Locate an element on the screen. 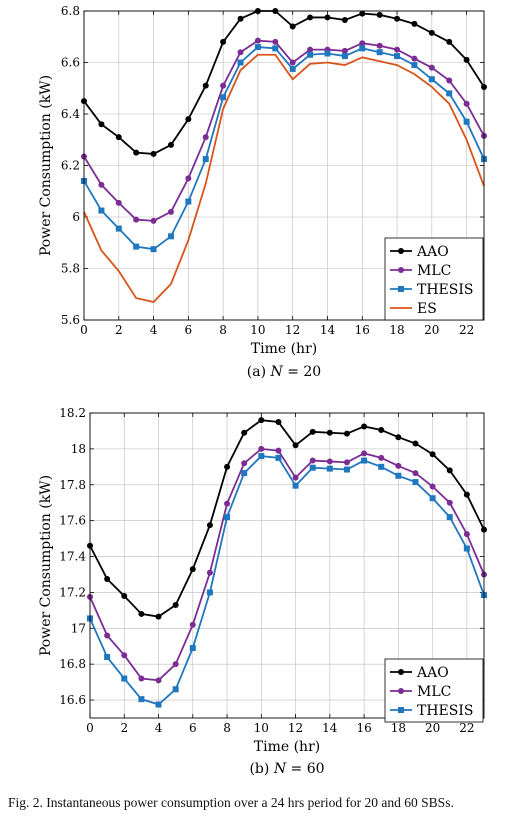  y-tick-label: 17.2 is located at coordinates (72, 592).